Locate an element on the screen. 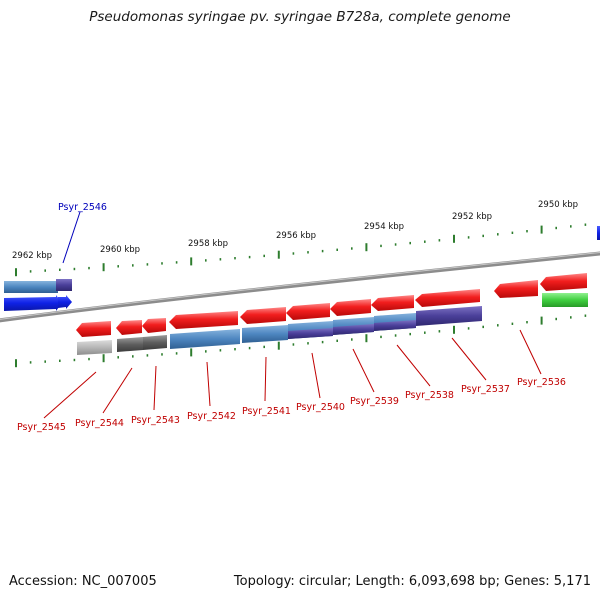 Image resolution: width=600 pixels, height=600 pixels. gene-label-psyr-2540: Psyr_2540 is located at coordinates (320, 407).